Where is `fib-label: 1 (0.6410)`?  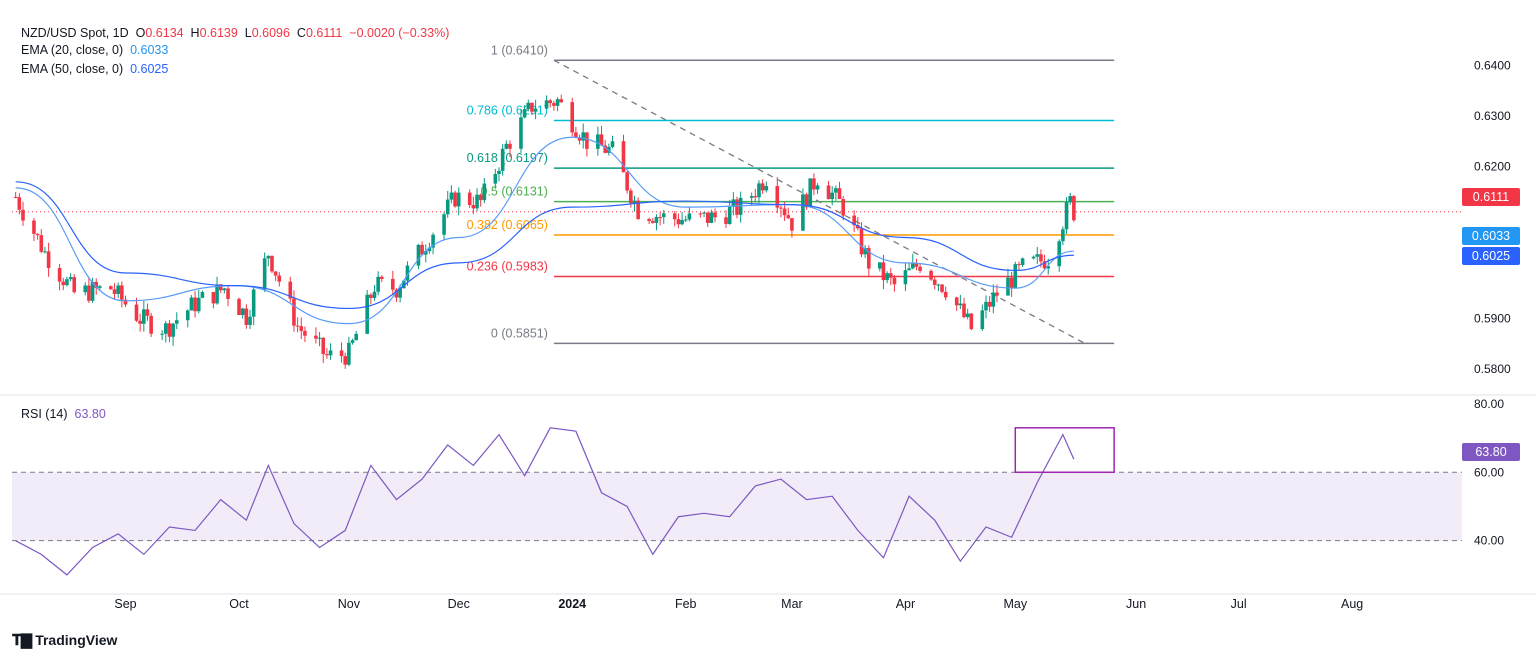
fib-label: 1 (0.6410) is located at coordinates (519, 50).